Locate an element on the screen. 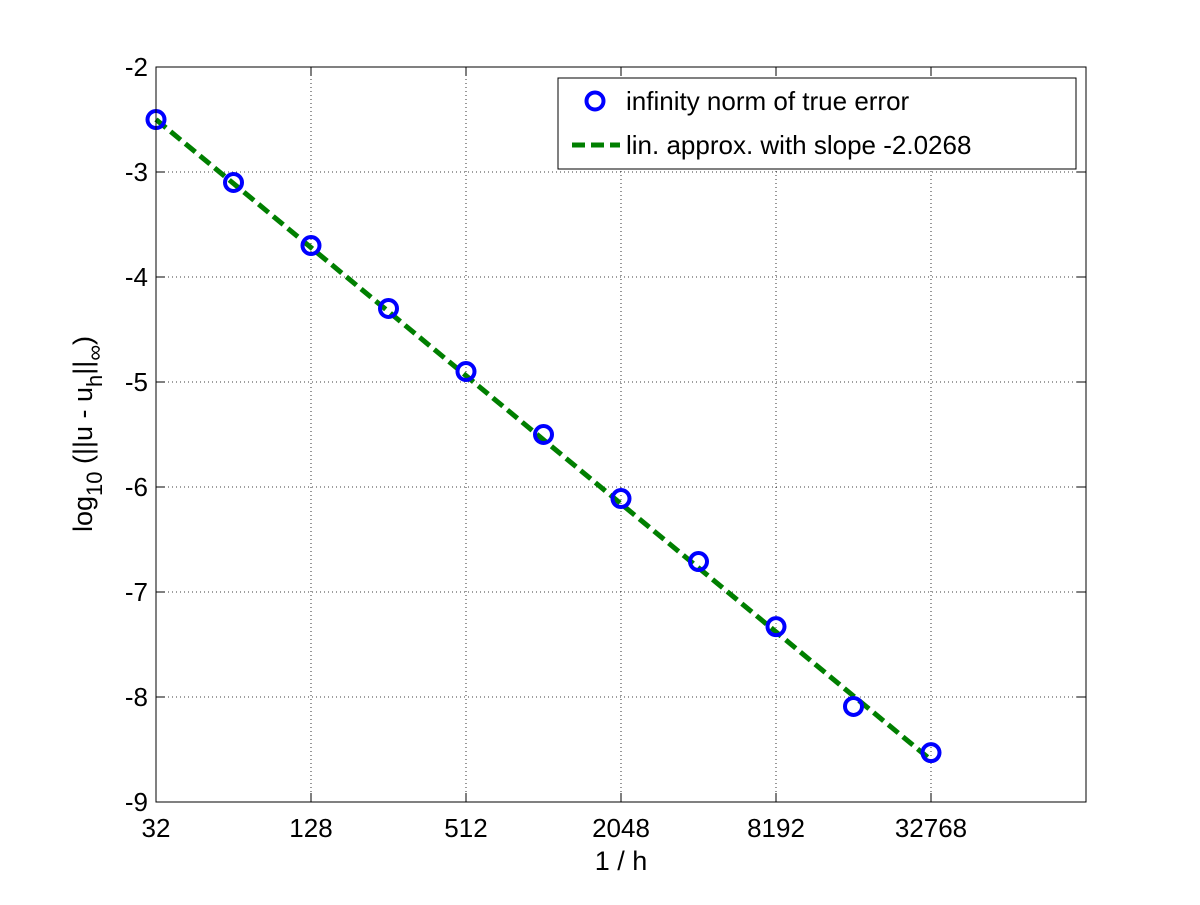 This screenshot has height=905, width=1200. legend-box is located at coordinates (817, 123).